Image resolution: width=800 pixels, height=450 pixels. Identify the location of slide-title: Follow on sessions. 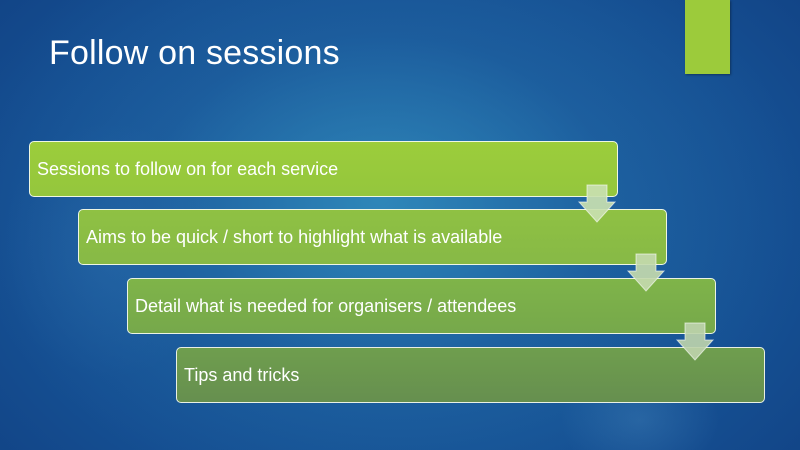
(194, 53).